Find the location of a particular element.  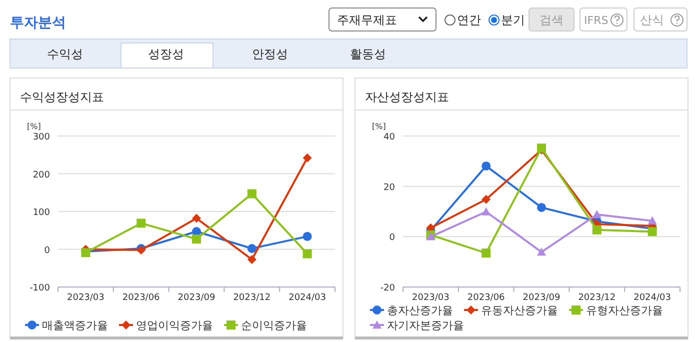

text: 연간 is located at coordinates (469, 20).